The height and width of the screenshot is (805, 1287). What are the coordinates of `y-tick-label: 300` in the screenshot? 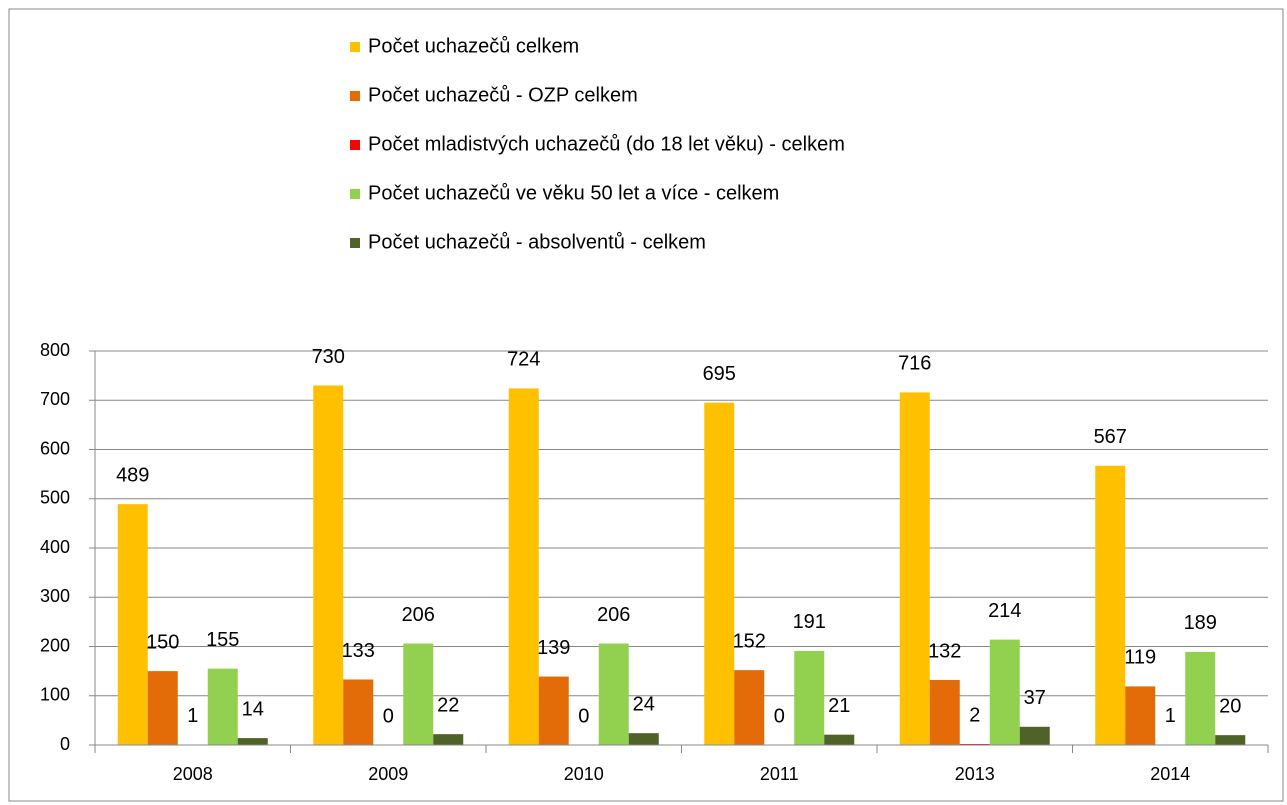 It's located at (55, 596).